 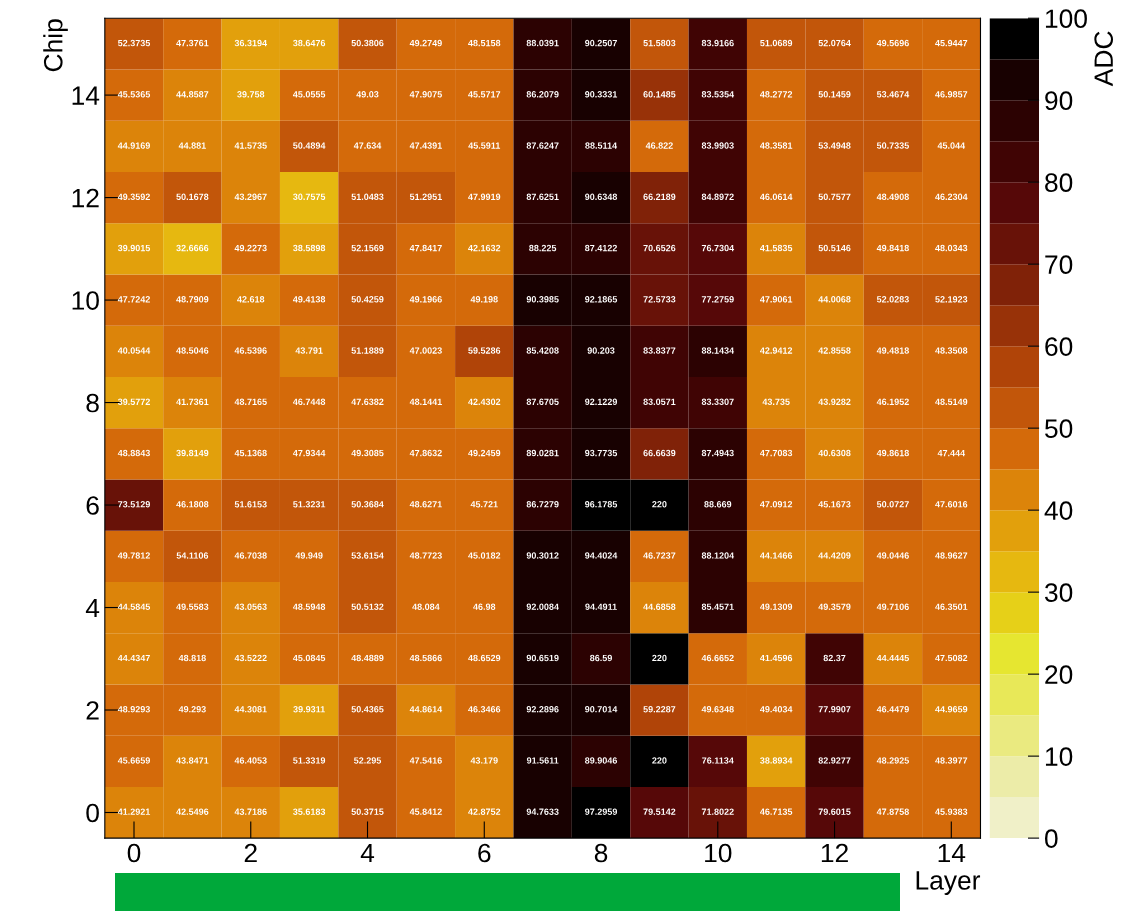 I want to click on data-label: 49.4034, so click(x=776, y=709).